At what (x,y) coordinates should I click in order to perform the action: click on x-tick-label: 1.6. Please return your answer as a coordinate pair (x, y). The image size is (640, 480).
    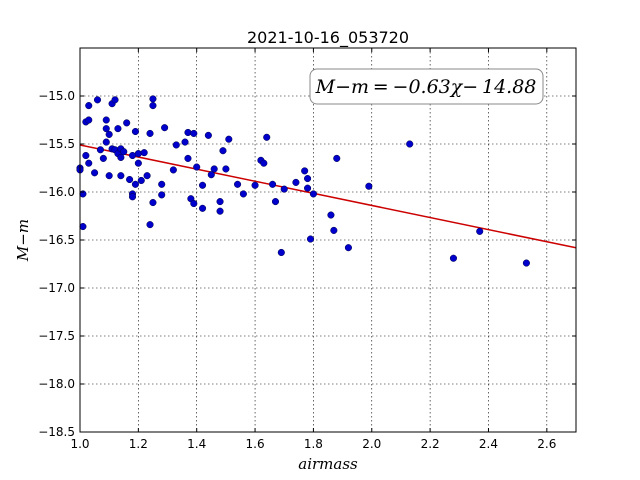
    Looking at the image, I should click on (255, 444).